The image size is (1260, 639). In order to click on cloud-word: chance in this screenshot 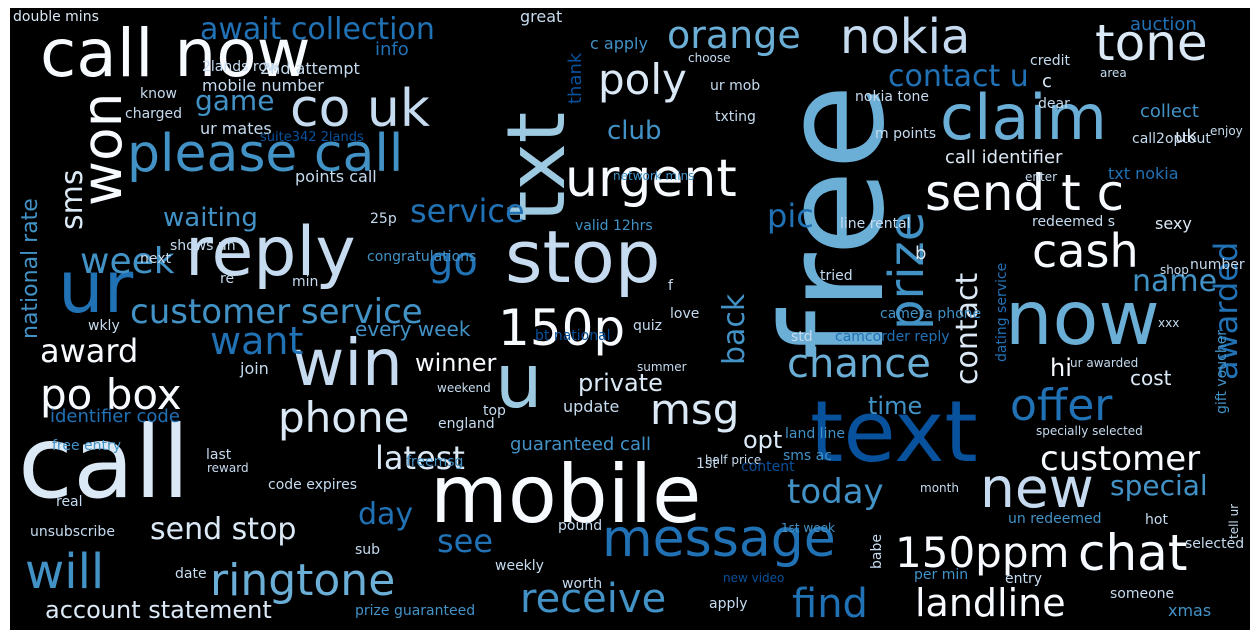, I will do `click(859, 364)`.